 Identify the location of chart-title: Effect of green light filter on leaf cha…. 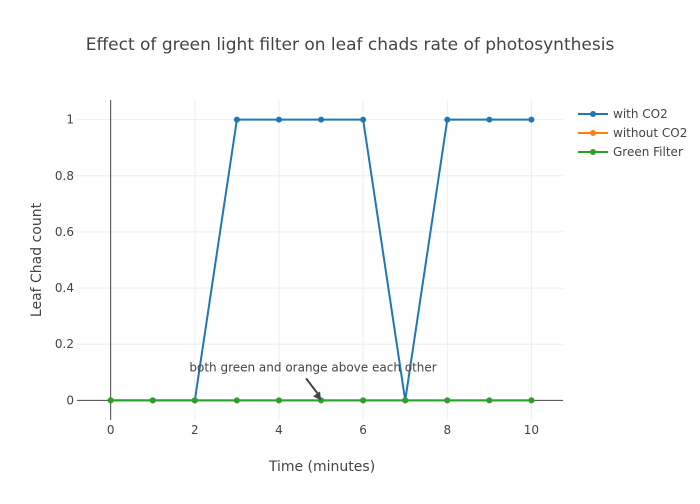
(350, 45).